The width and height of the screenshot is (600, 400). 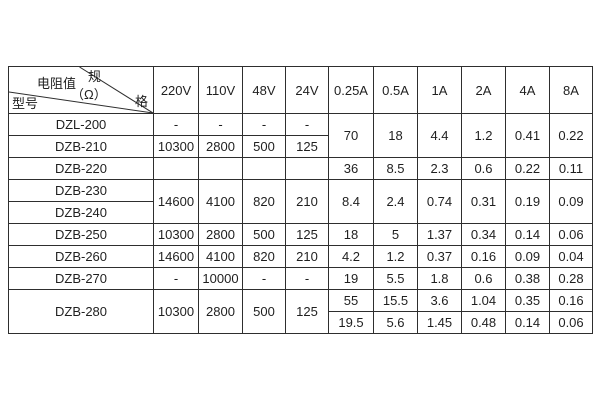 What do you see at coordinates (81, 234) in the screenshot?
I see `model-cell: DZB-250` at bounding box center [81, 234].